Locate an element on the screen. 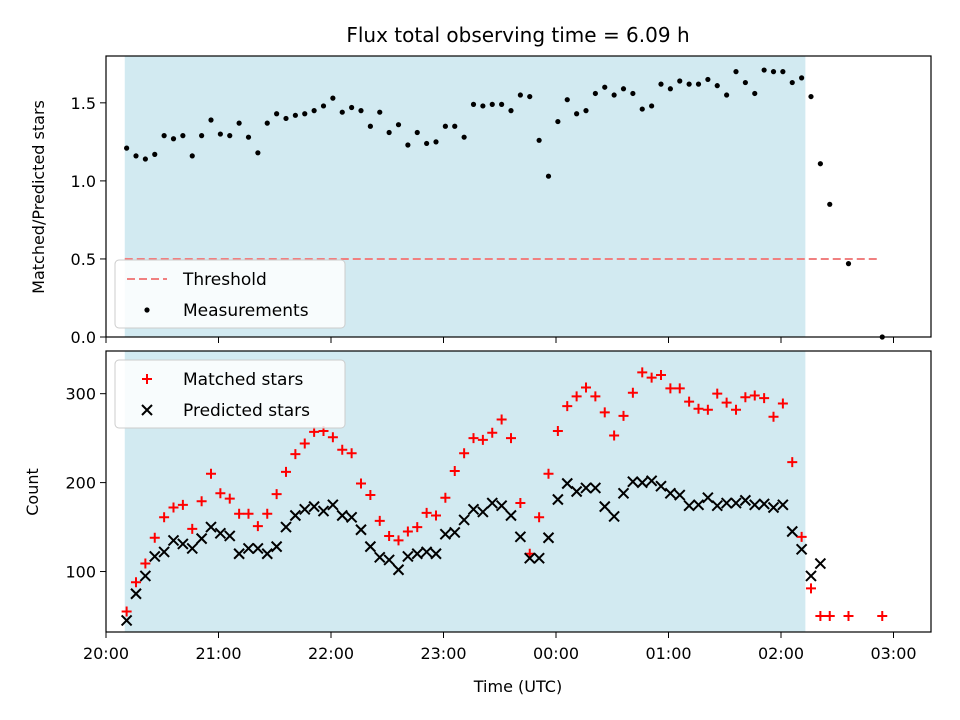  legend-swatch is located at coordinates (147, 410).